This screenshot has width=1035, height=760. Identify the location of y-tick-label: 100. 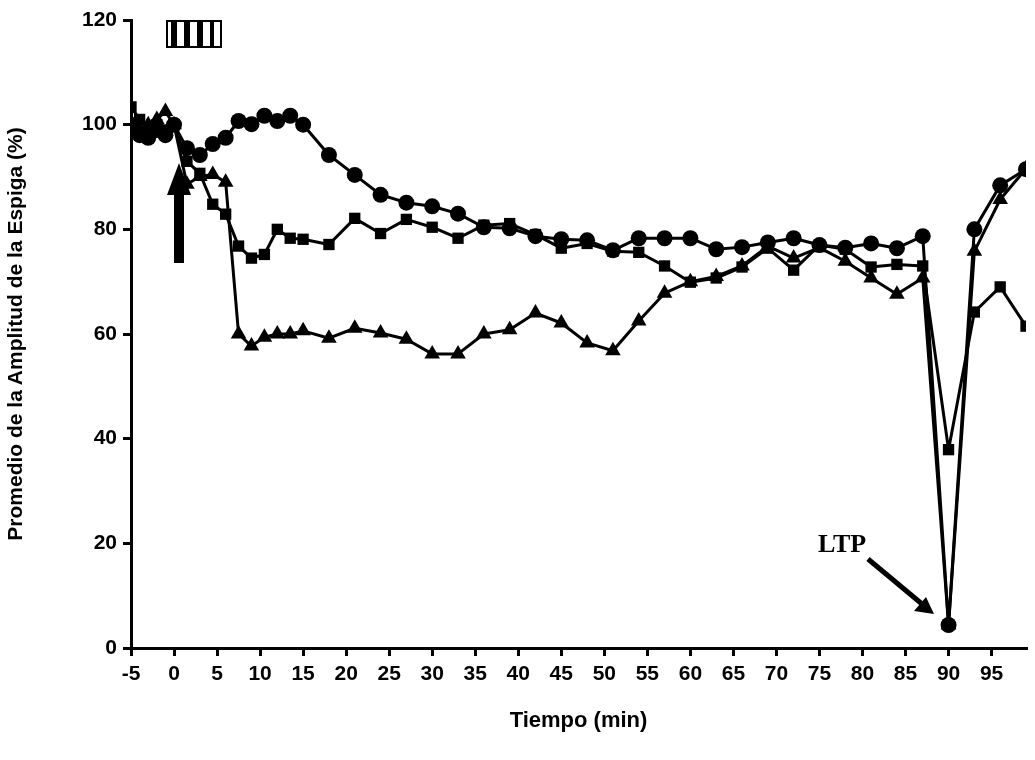
(99, 123).